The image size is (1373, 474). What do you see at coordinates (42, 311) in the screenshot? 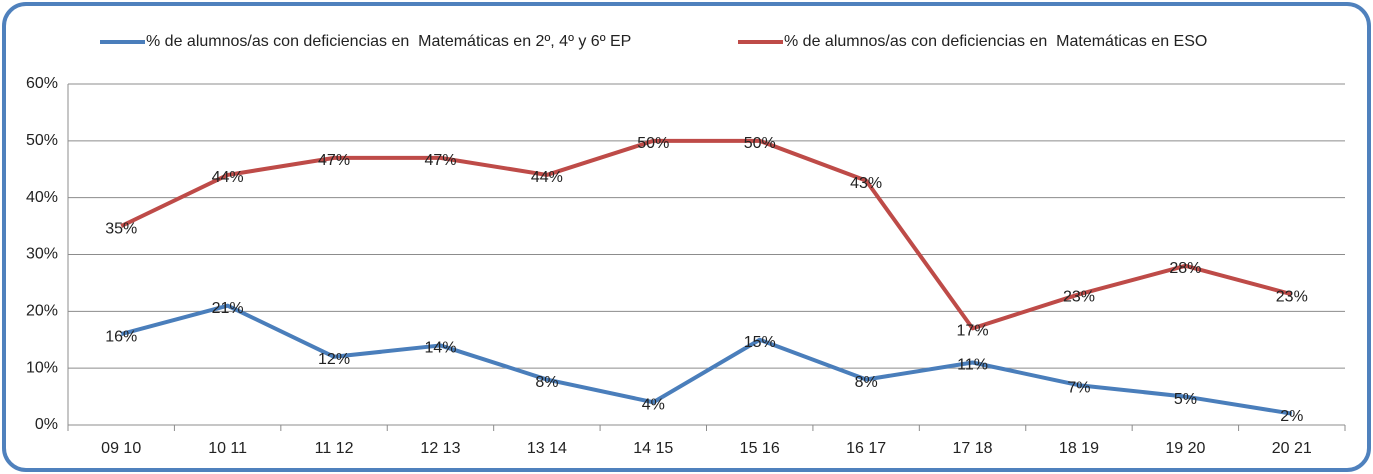
I see `y-tick-label: 20%` at bounding box center [42, 311].